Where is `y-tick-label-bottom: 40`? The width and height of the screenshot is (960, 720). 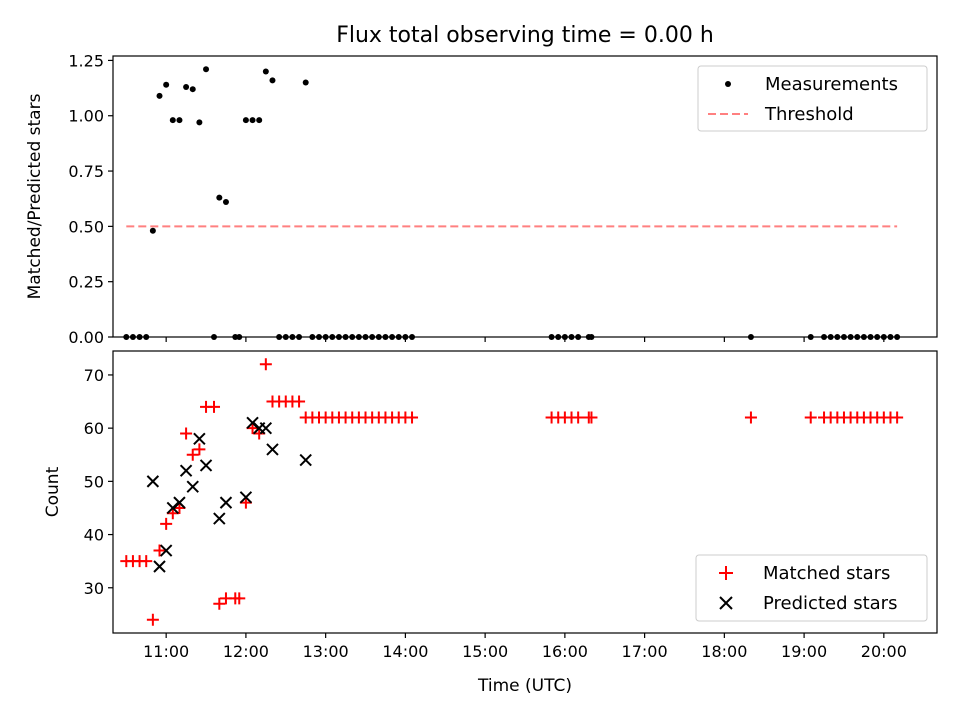
y-tick-label-bottom: 40 is located at coordinates (94, 535).